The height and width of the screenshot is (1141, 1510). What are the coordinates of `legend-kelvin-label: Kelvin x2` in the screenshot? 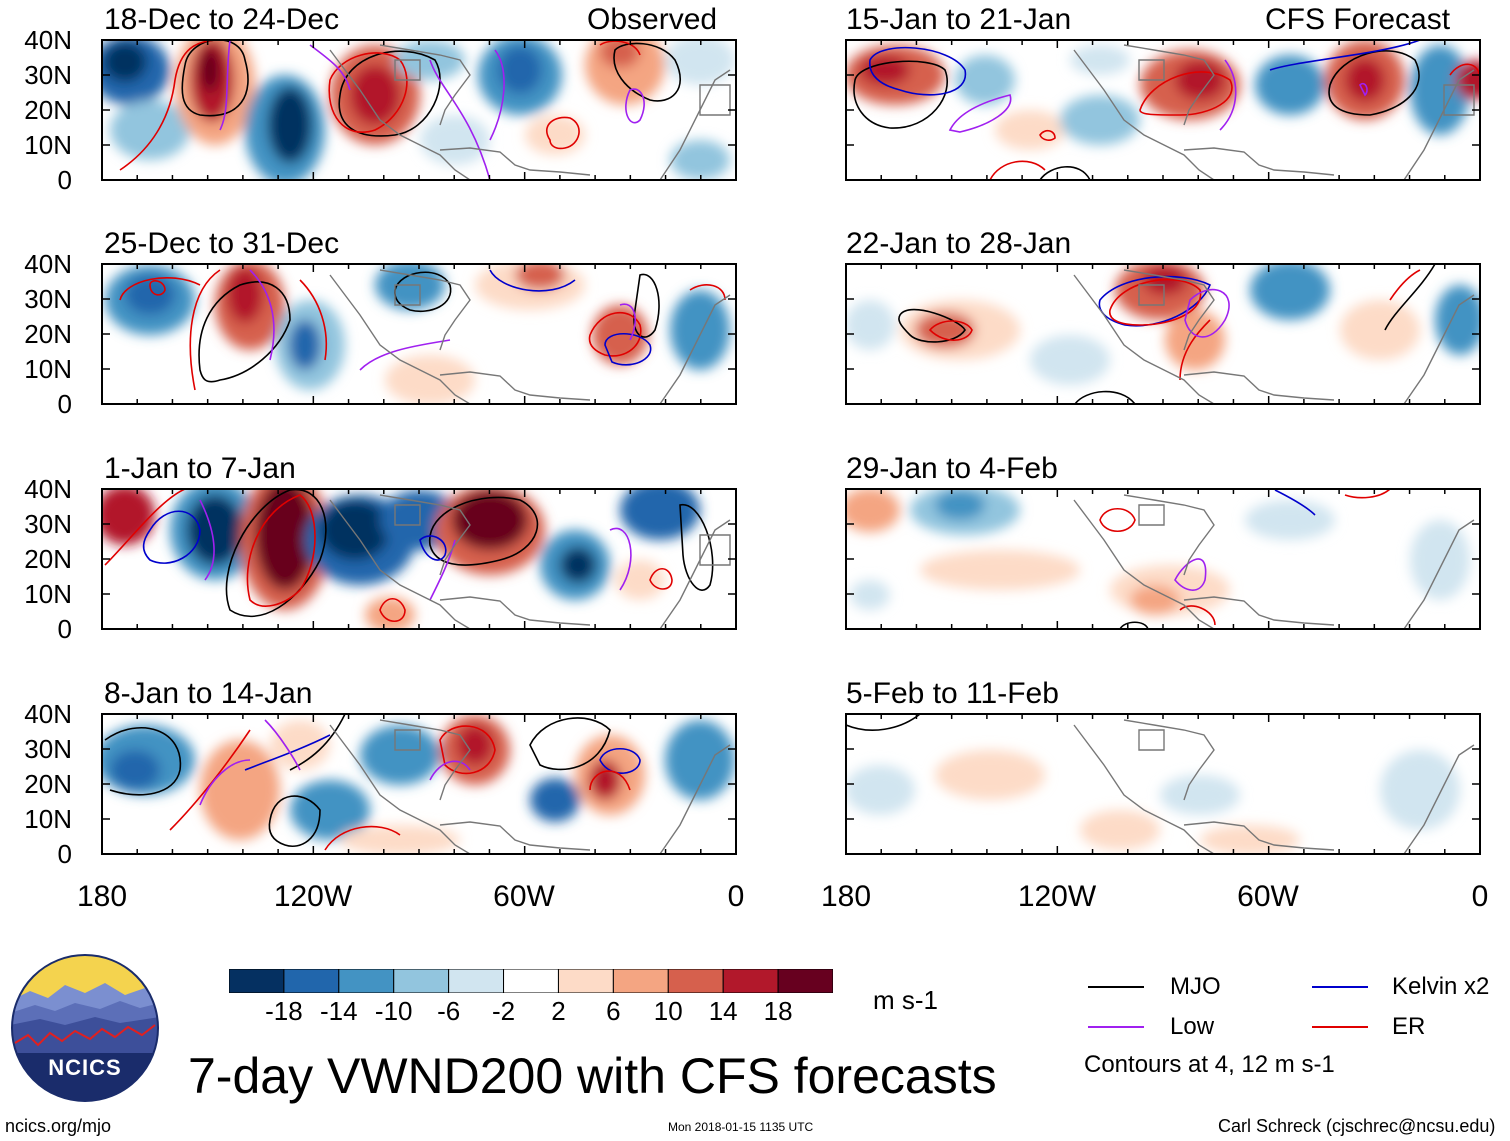 It's located at (1441, 986).